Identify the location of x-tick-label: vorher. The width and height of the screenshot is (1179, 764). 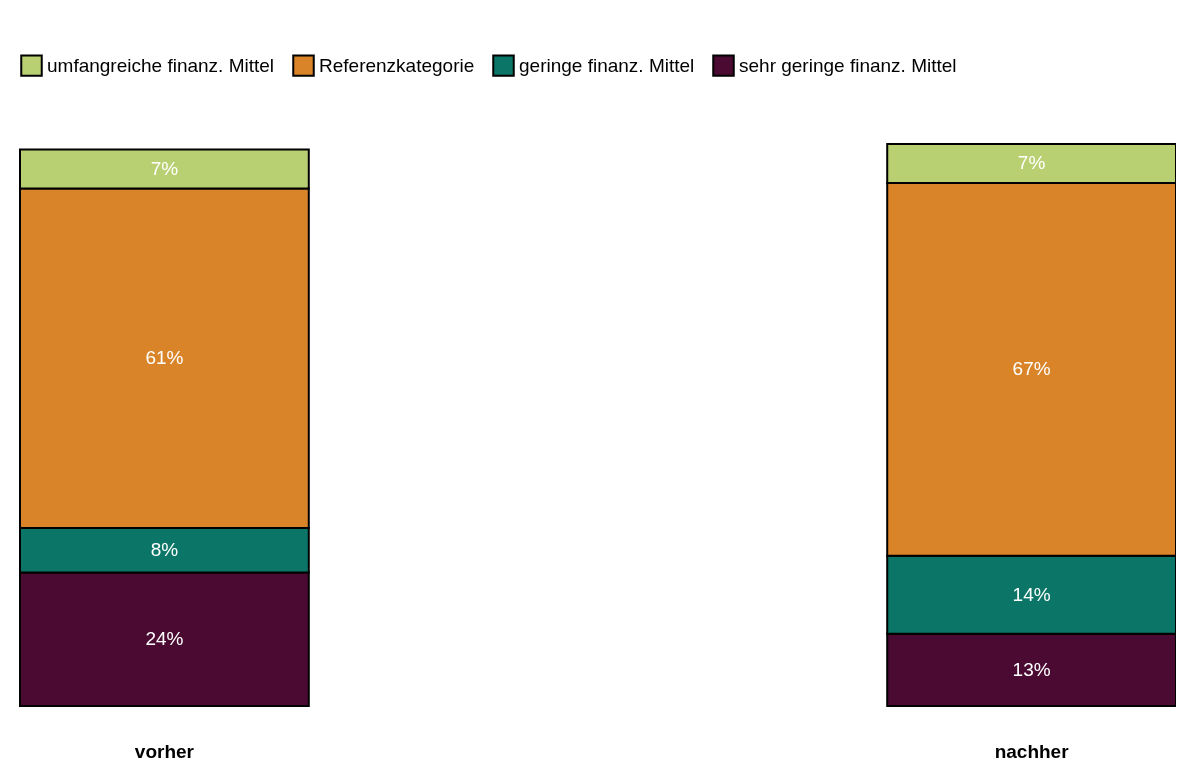
(164, 751).